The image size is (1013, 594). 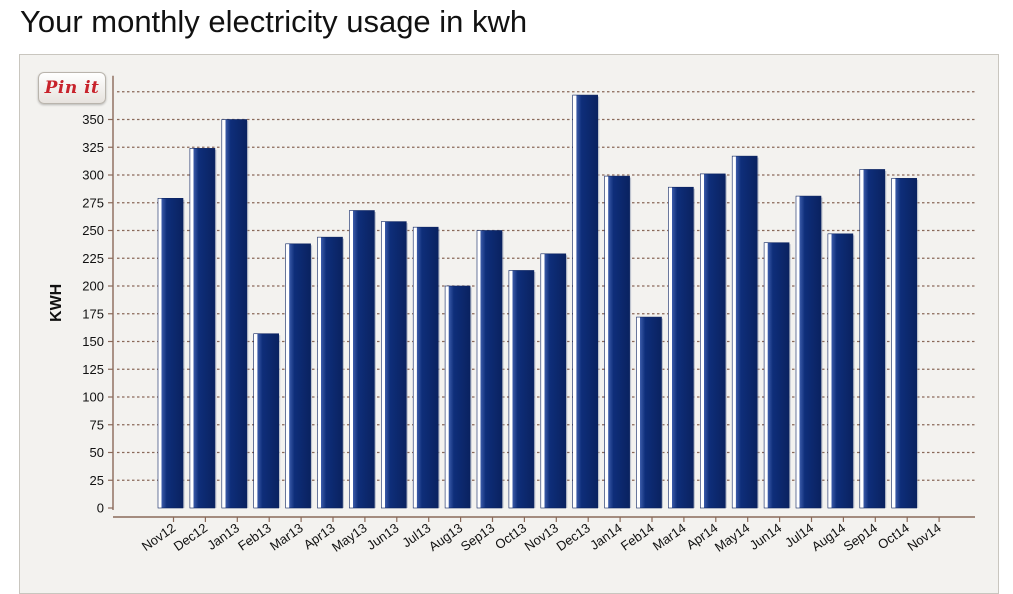 I want to click on bar-jan14, so click(x=617, y=342).